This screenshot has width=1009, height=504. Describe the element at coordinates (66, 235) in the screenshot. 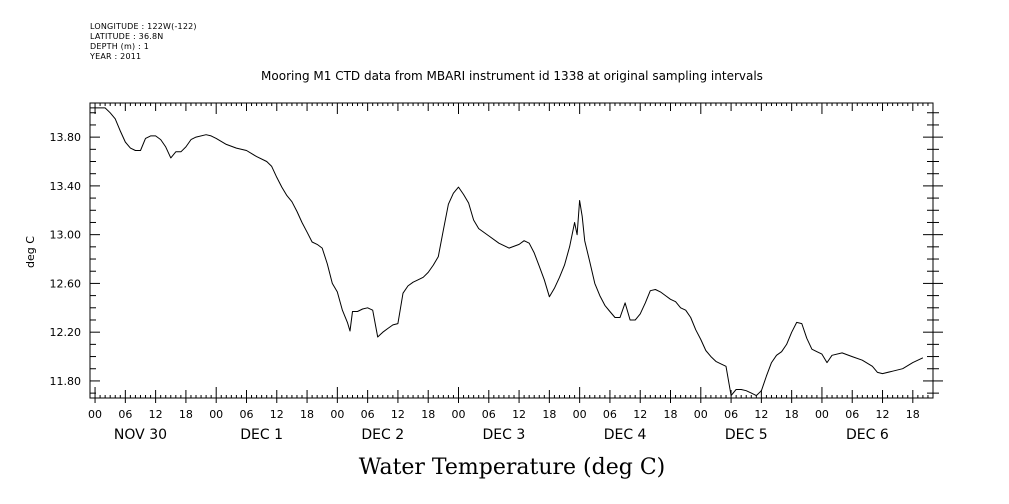

I see `y-tick-label: 13.00` at that location.